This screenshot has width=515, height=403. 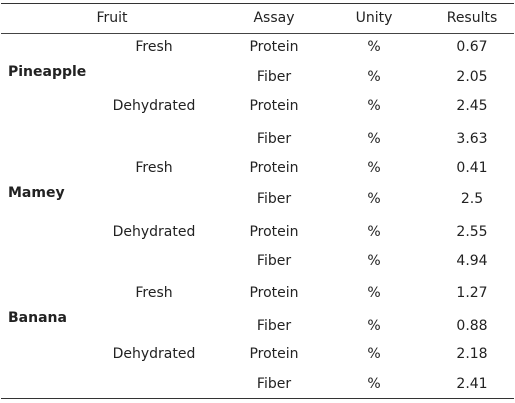 I want to click on column-header-assay: Assay, so click(x=274, y=18).